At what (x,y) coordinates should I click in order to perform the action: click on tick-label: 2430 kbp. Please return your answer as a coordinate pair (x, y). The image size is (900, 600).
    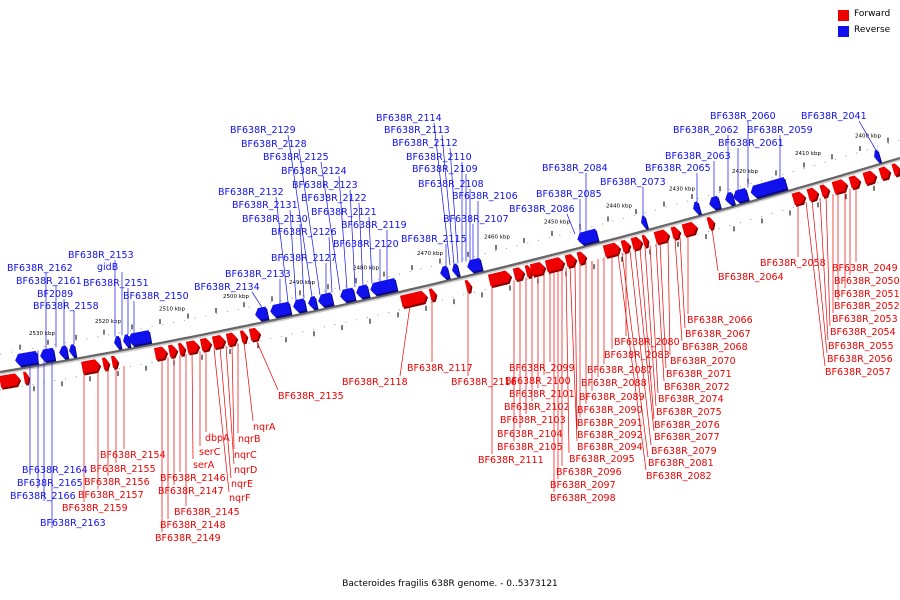
    Looking at the image, I should click on (682, 190).